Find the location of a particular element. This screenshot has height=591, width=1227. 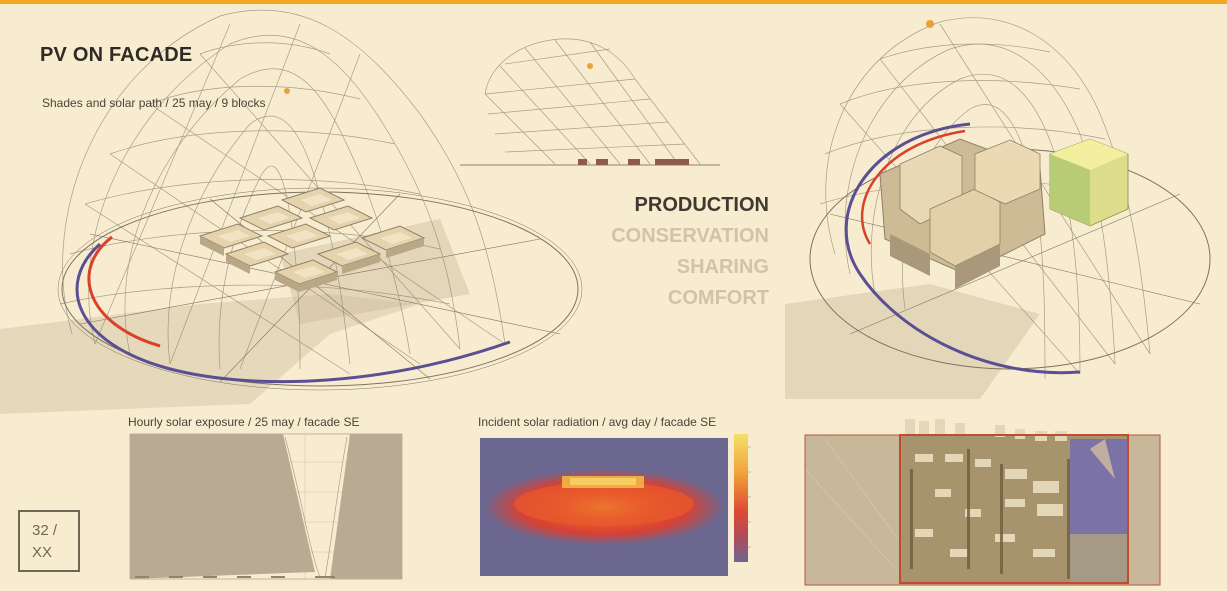

sun-marker-left is located at coordinates (287, 91).